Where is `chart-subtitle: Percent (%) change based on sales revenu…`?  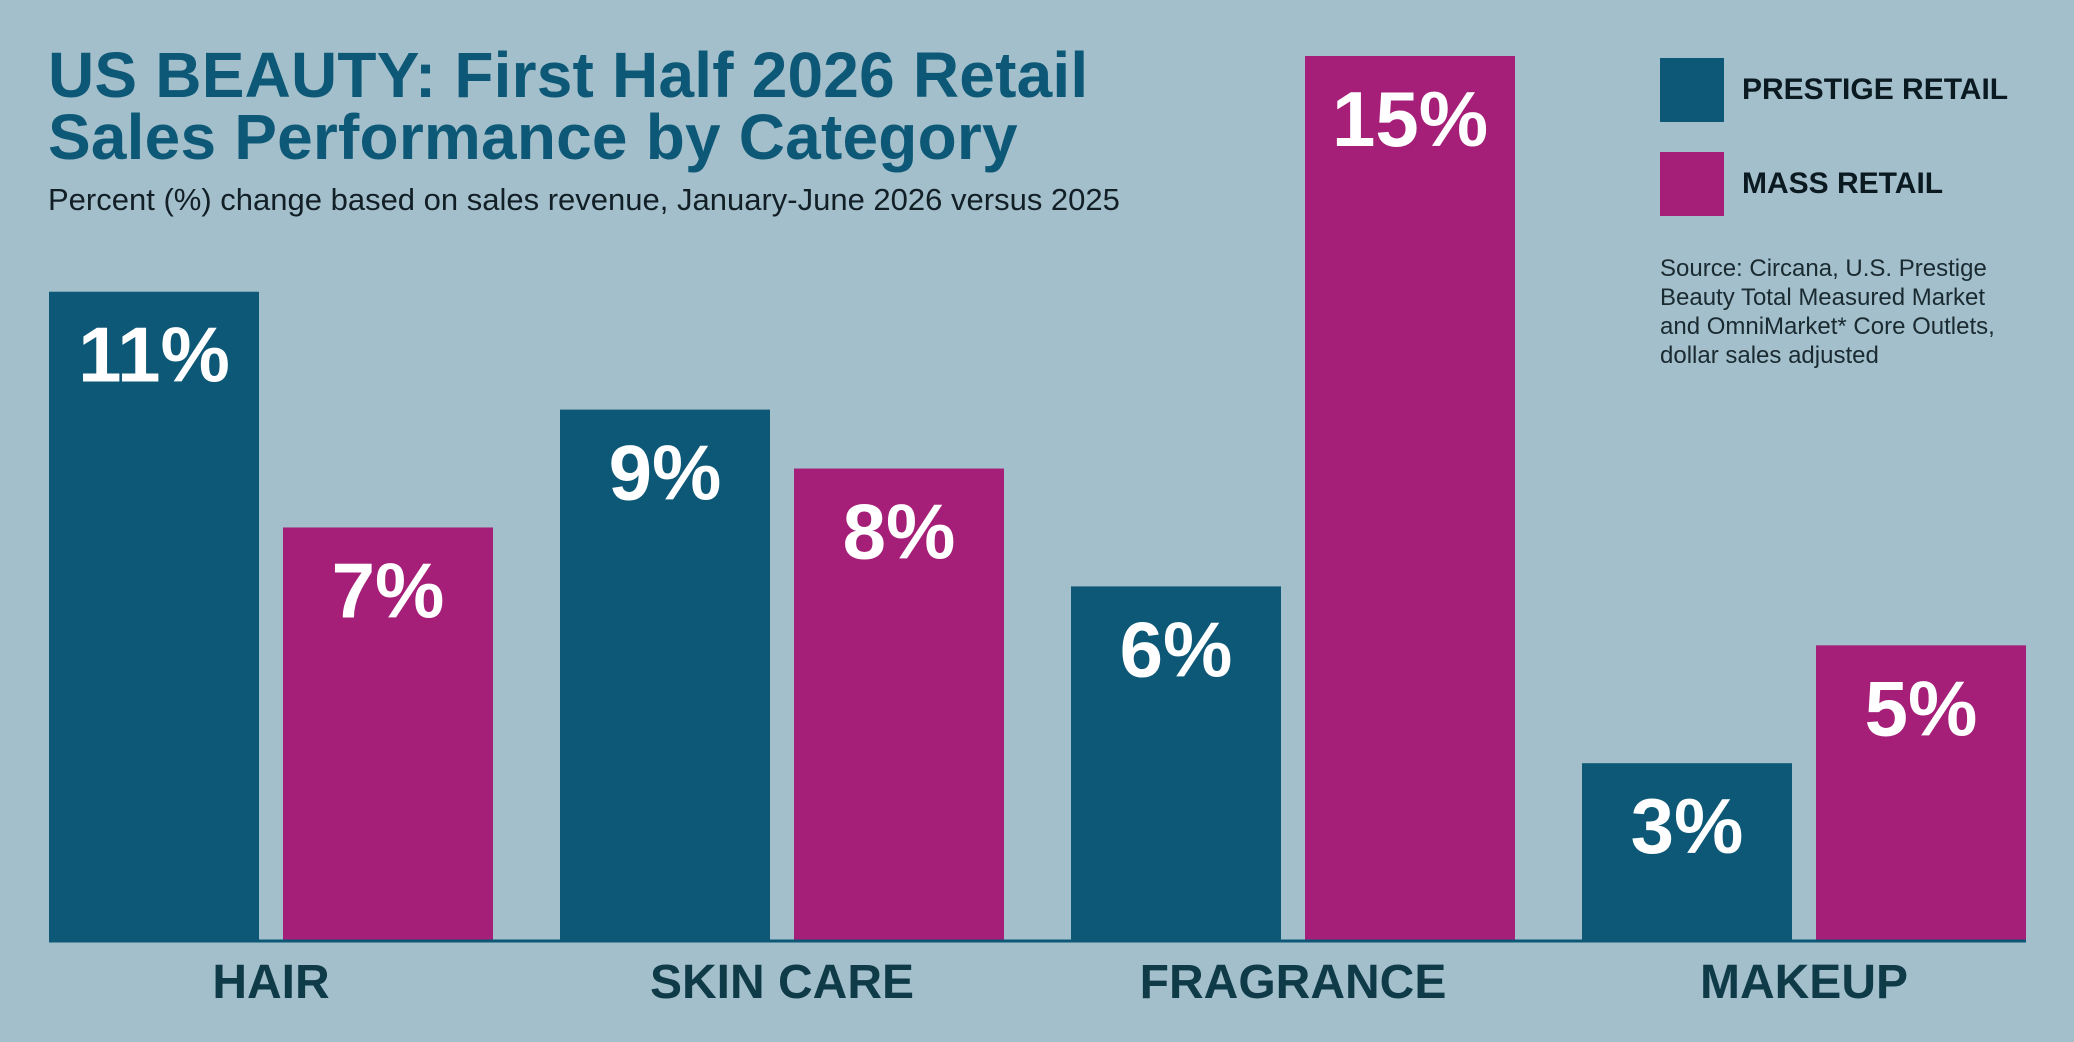 chart-subtitle: Percent (%) change based on sales revenu… is located at coordinates (584, 199).